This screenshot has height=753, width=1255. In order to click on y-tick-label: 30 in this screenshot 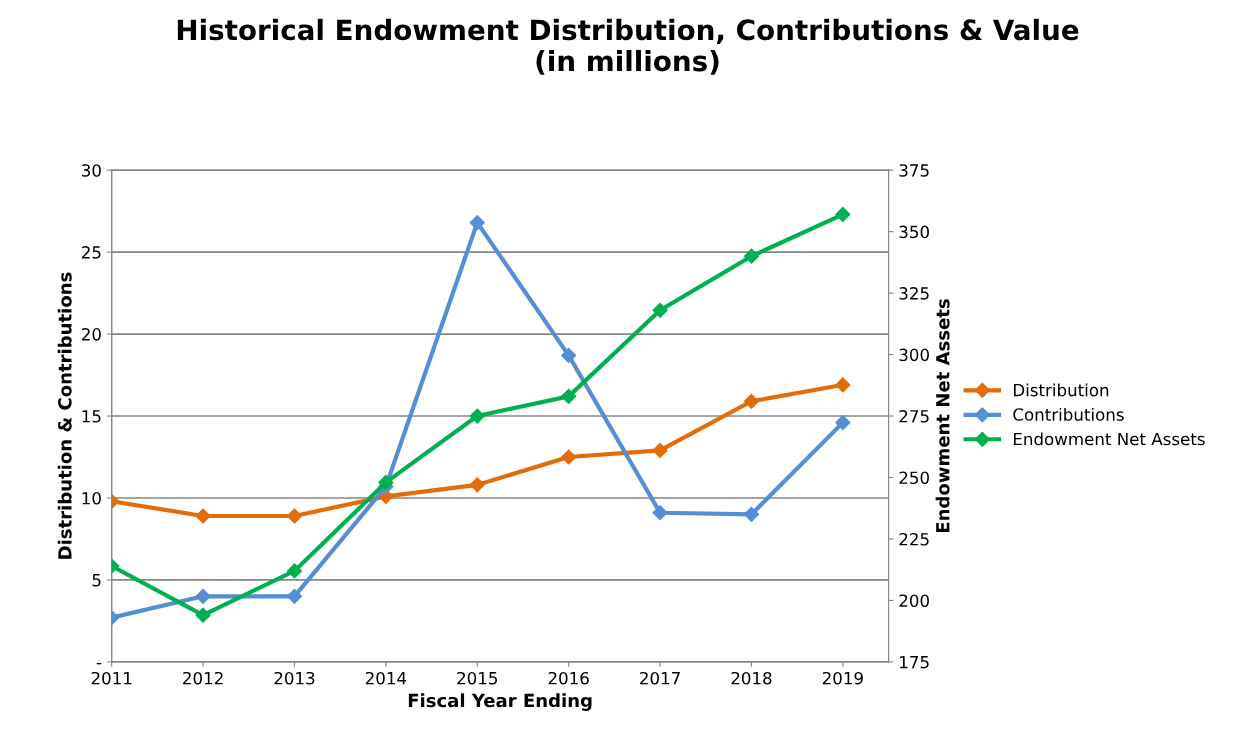, I will do `click(91, 170)`.